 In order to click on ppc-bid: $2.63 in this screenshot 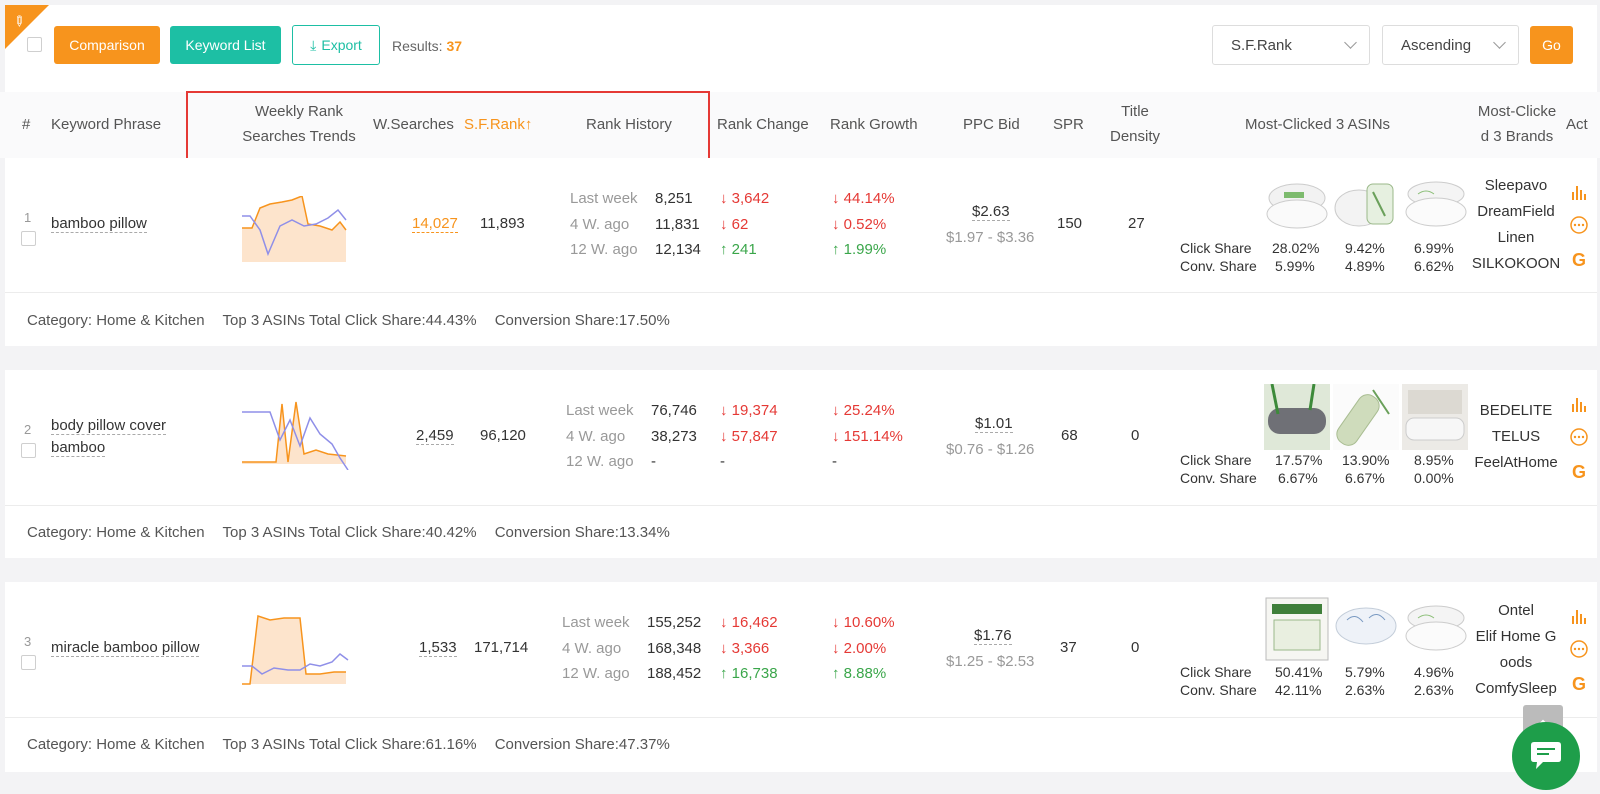, I will do `click(991, 212)`.